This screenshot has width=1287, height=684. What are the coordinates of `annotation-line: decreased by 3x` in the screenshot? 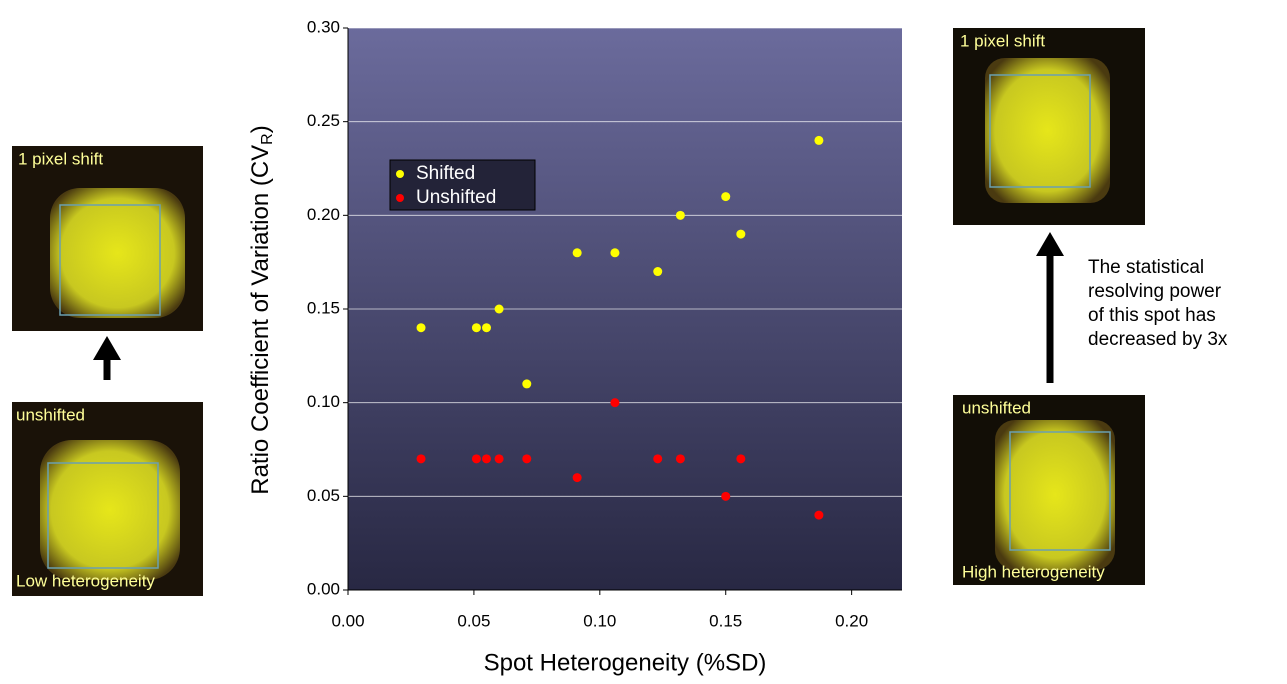 It's located at (1158, 339).